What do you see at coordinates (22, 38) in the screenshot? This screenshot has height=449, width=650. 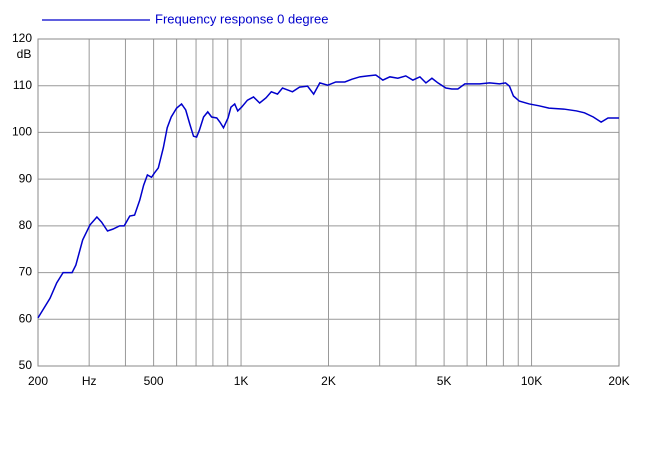 I see `y-tick-label: 120` at bounding box center [22, 38].